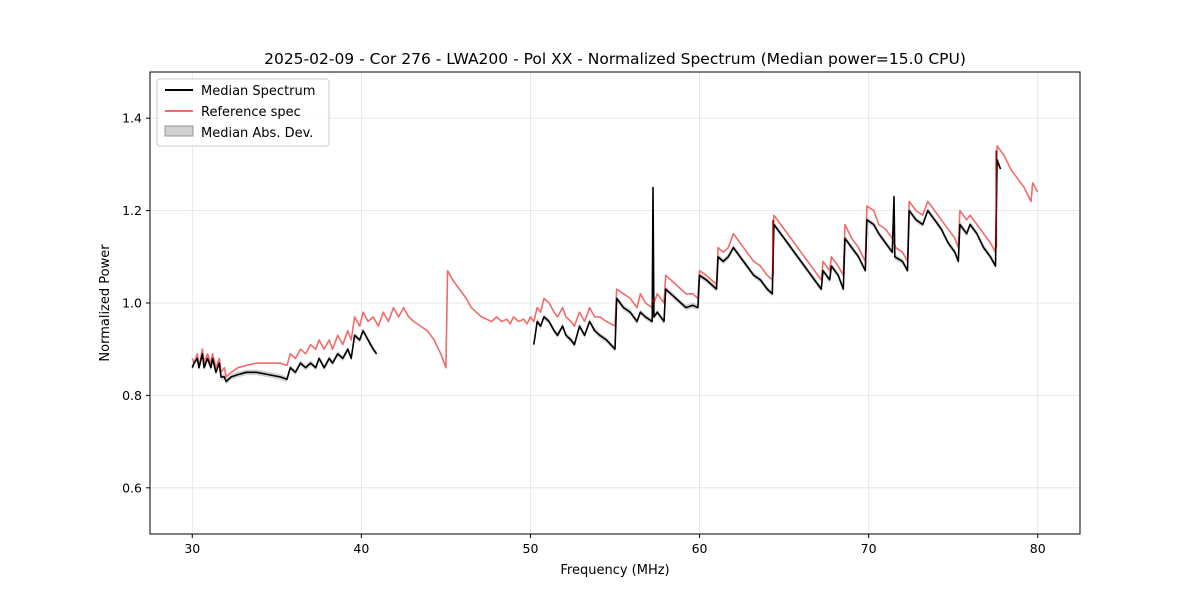 The image size is (1200, 600). What do you see at coordinates (614, 570) in the screenshot?
I see `x-axis-label: Frequency (MHz)` at bounding box center [614, 570].